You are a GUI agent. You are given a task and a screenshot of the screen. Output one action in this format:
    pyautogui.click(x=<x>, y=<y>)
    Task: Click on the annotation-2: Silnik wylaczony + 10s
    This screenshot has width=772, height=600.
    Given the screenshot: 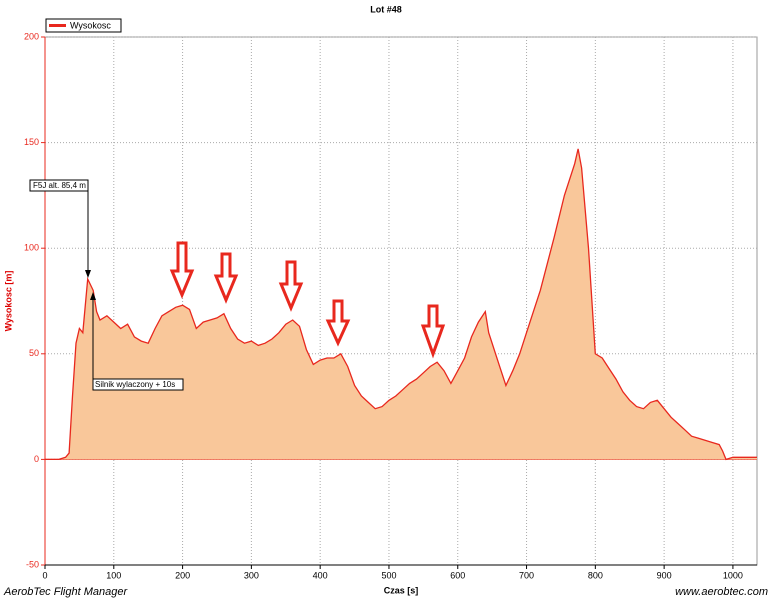 What is the action you would take?
    pyautogui.click(x=137, y=341)
    